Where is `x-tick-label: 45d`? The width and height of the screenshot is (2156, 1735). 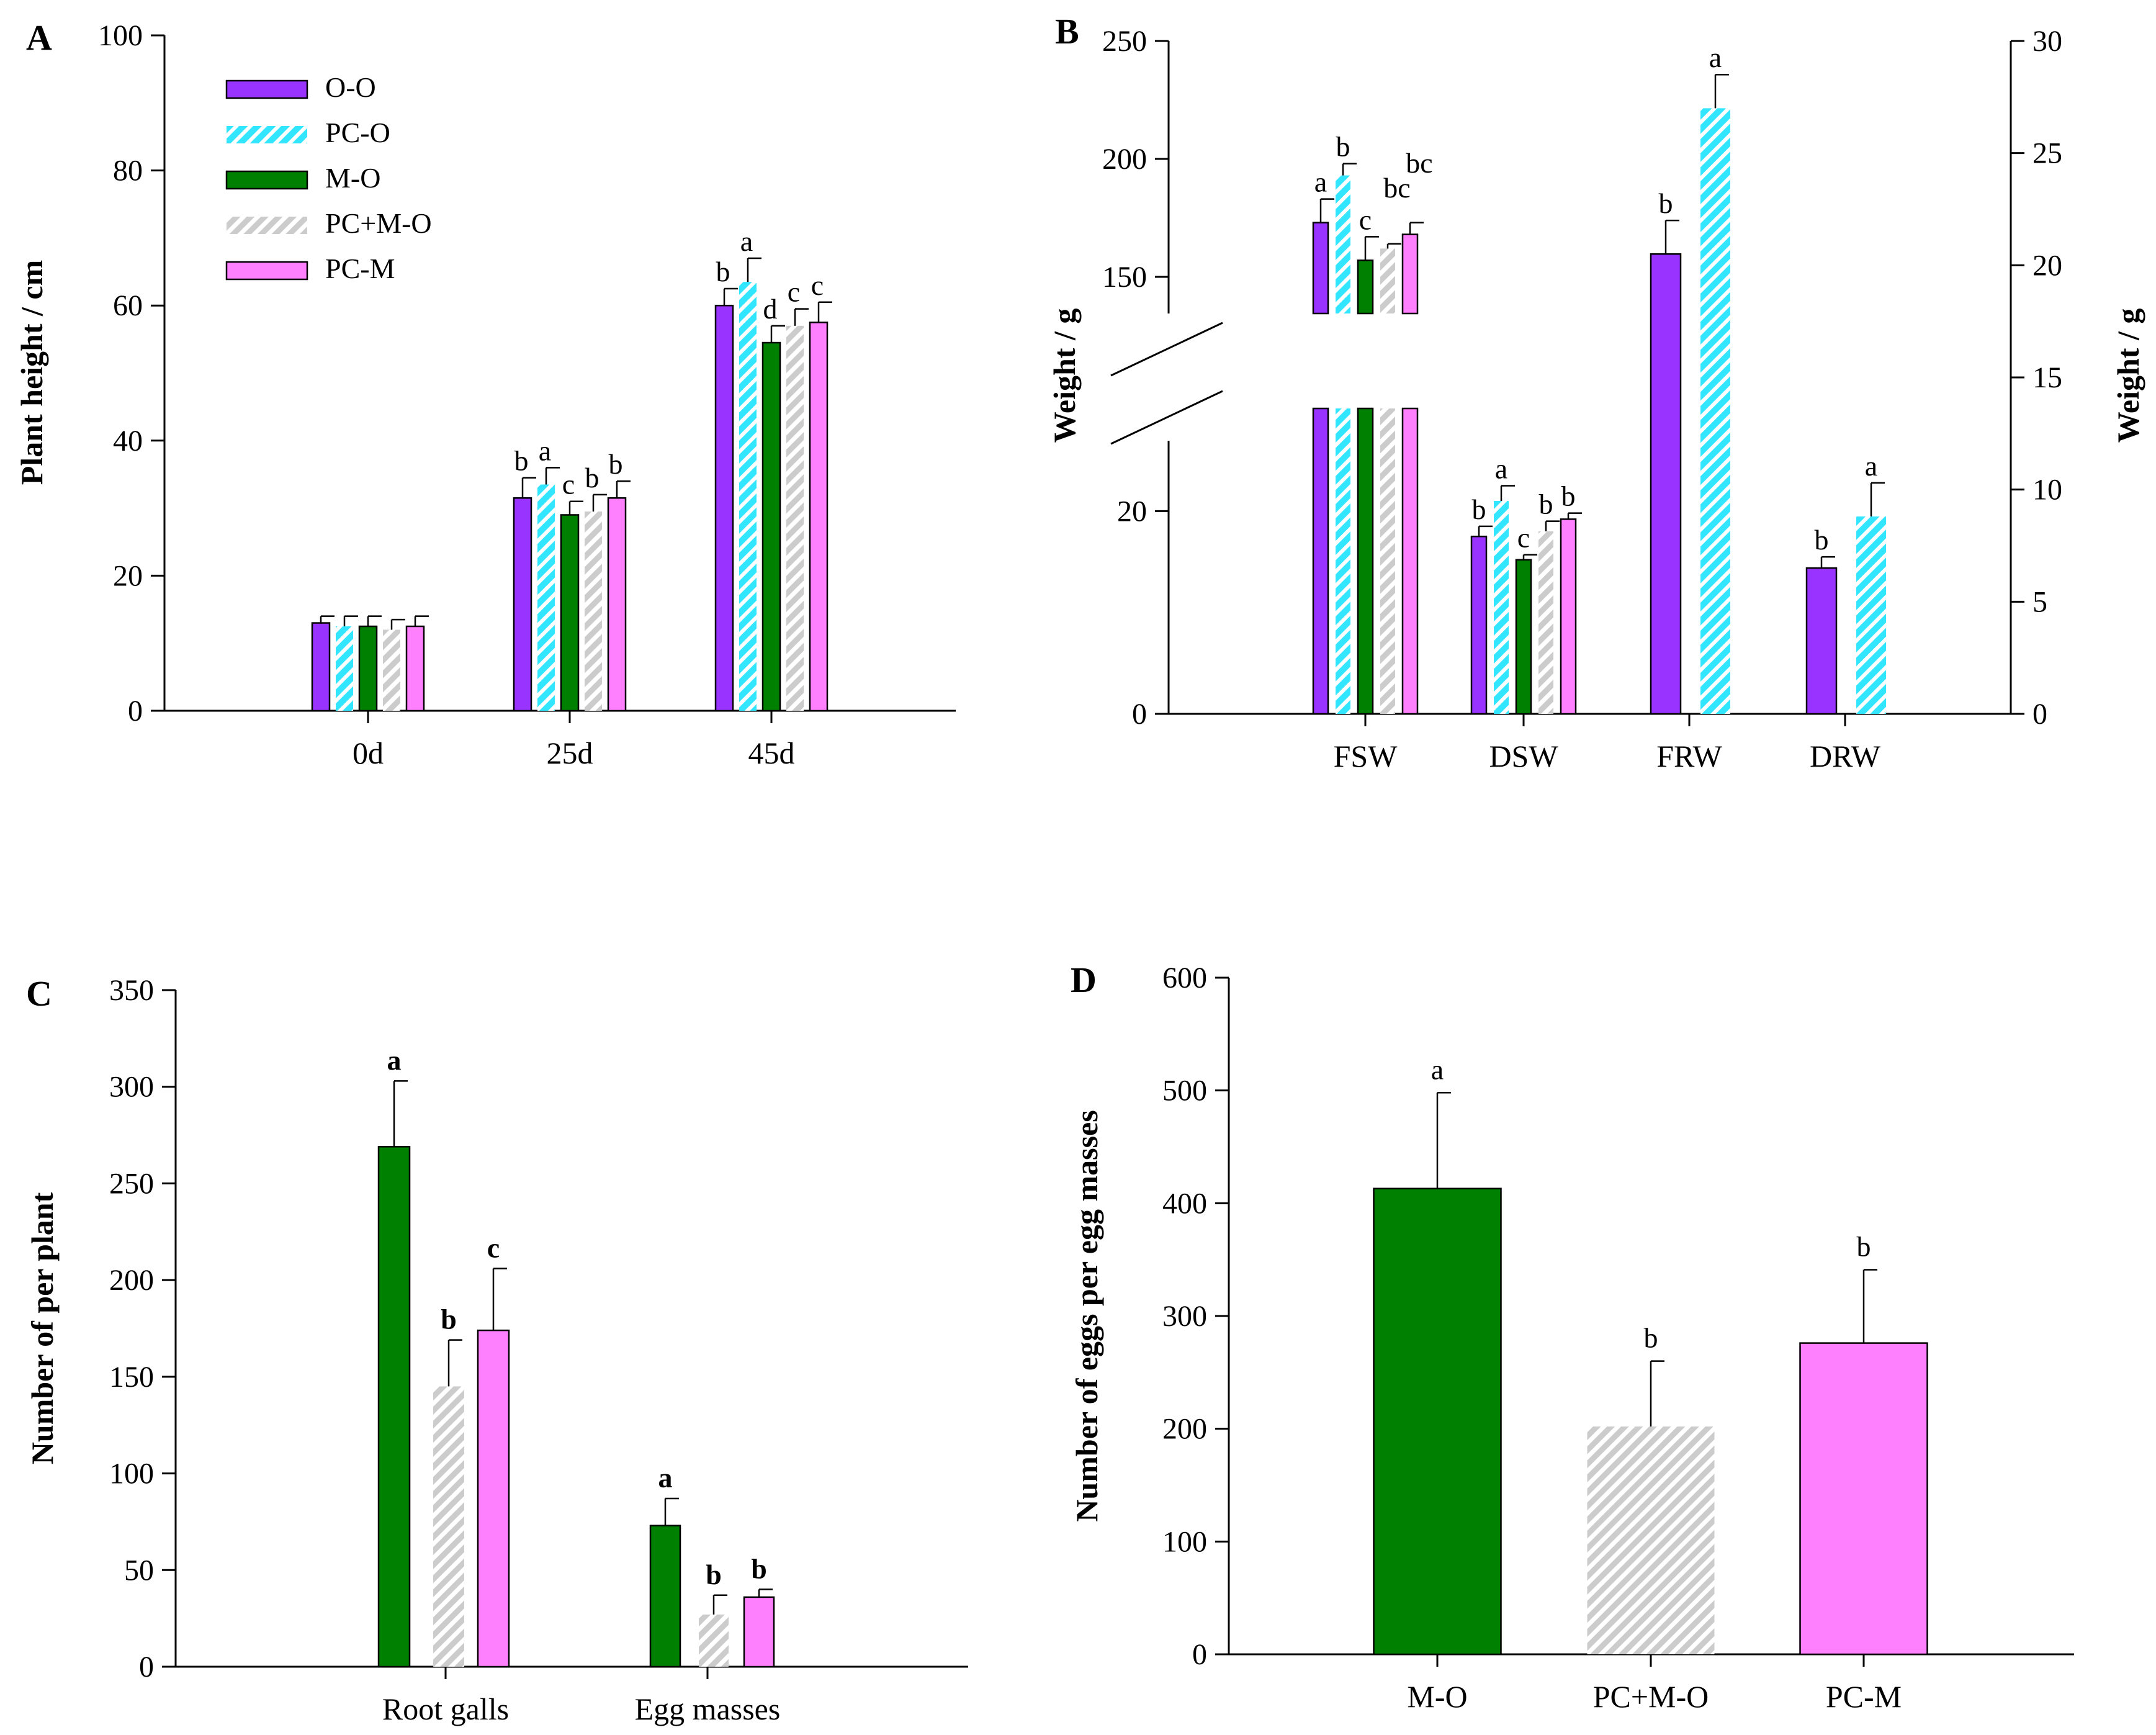
x-tick-label: 45d is located at coordinates (772, 753).